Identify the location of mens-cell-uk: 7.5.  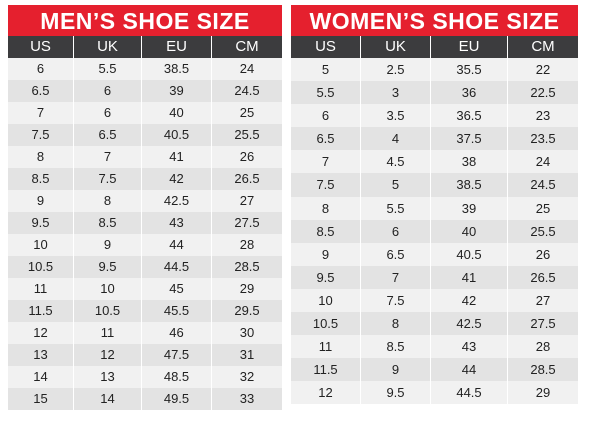
(108, 179).